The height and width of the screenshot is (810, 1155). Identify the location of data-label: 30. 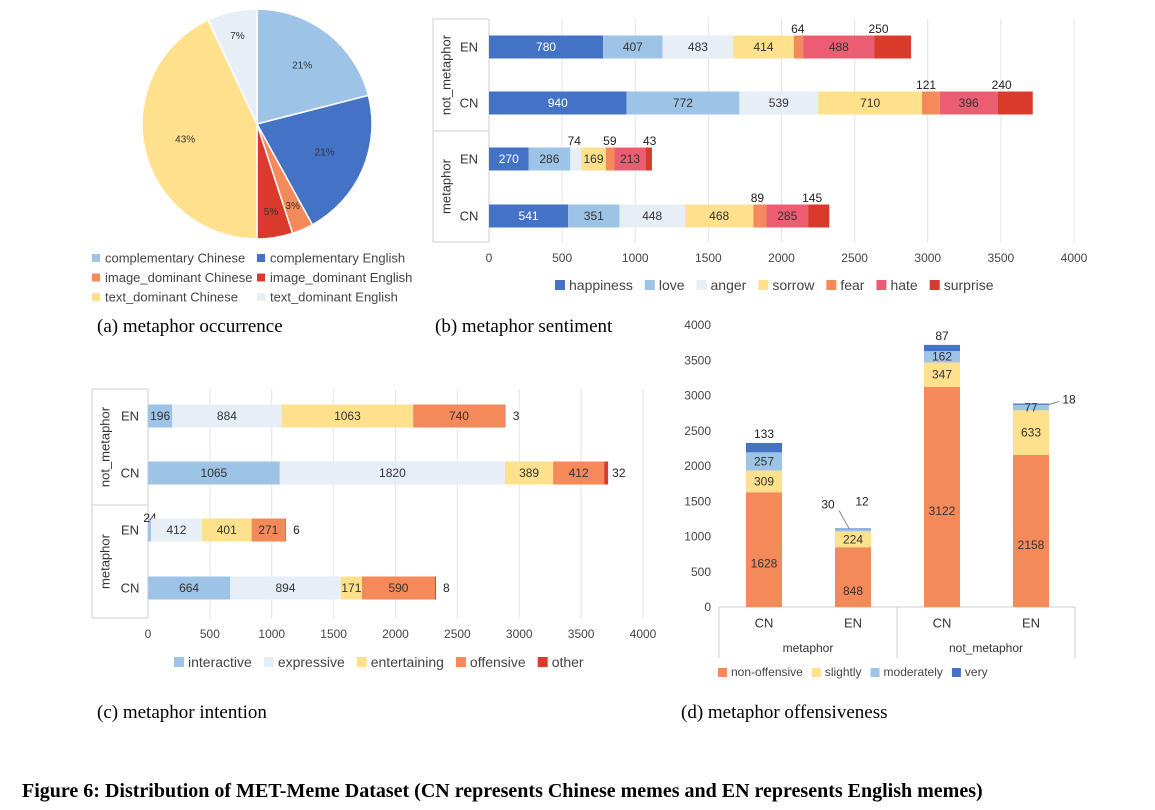
(828, 504).